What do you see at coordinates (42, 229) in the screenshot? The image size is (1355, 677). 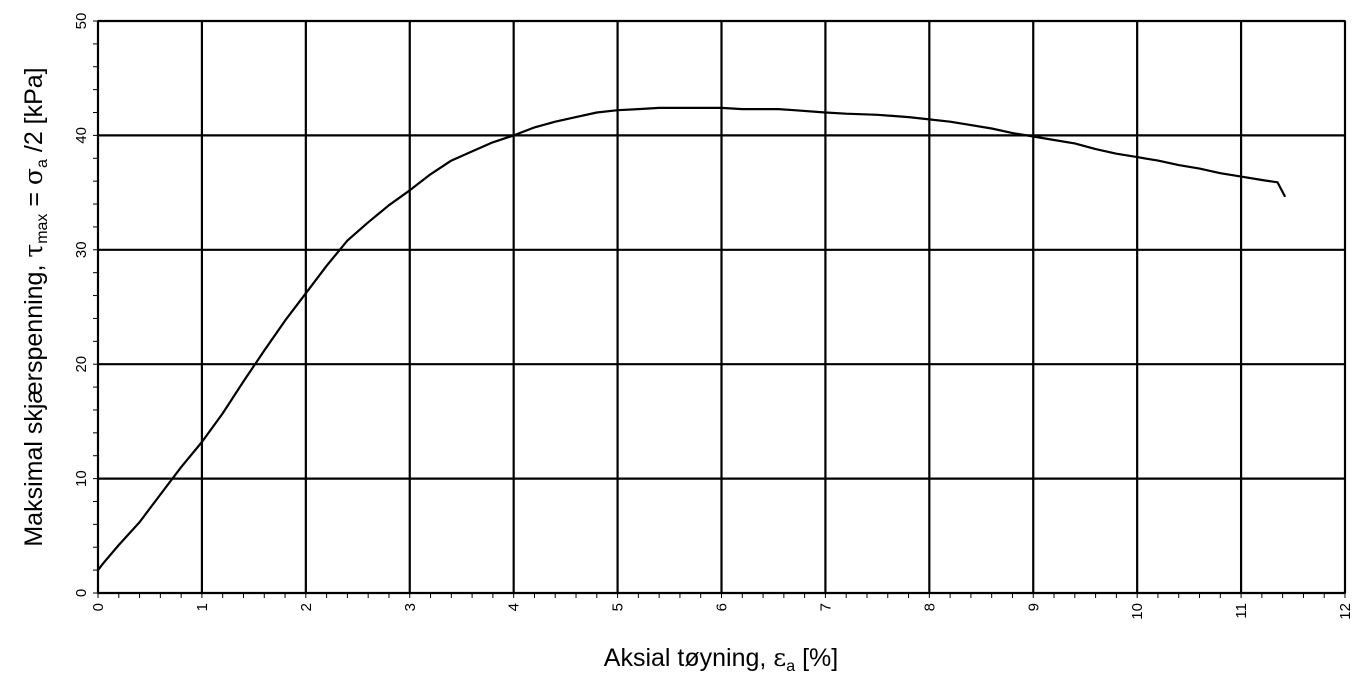 I see `y-axis-label-subscript-max: max` at bounding box center [42, 229].